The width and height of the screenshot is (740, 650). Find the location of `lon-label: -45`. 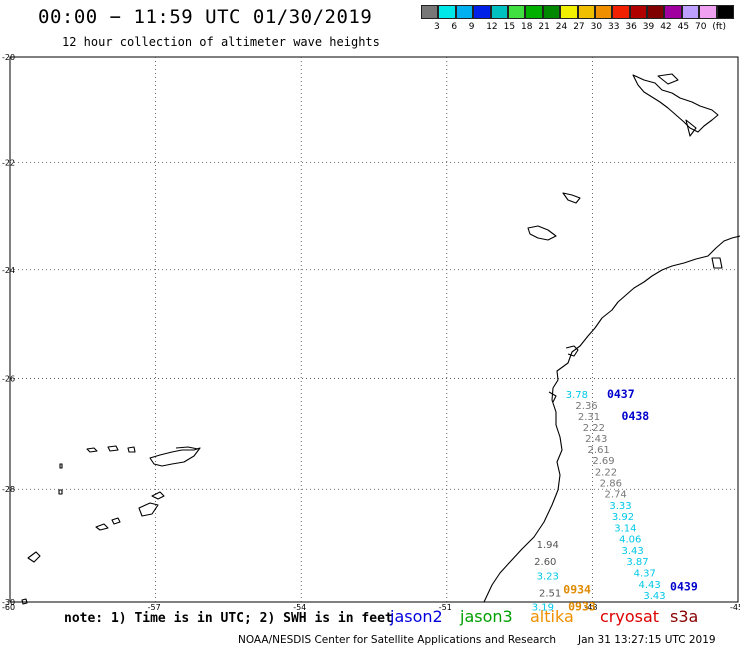

lon-label: -45 is located at coordinates (735, 607).